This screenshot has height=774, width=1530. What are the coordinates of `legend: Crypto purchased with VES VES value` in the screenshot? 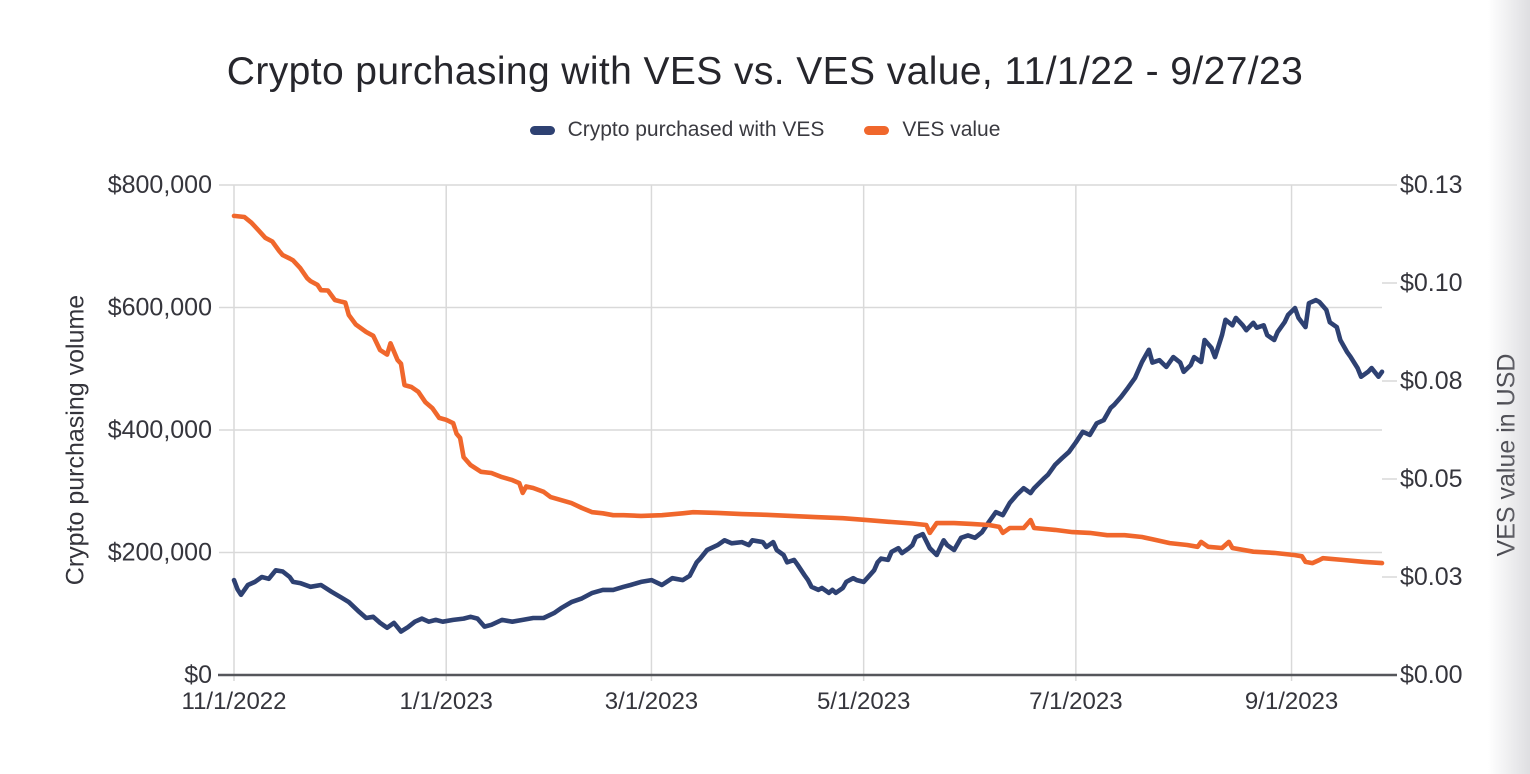 It's located at (765, 130).